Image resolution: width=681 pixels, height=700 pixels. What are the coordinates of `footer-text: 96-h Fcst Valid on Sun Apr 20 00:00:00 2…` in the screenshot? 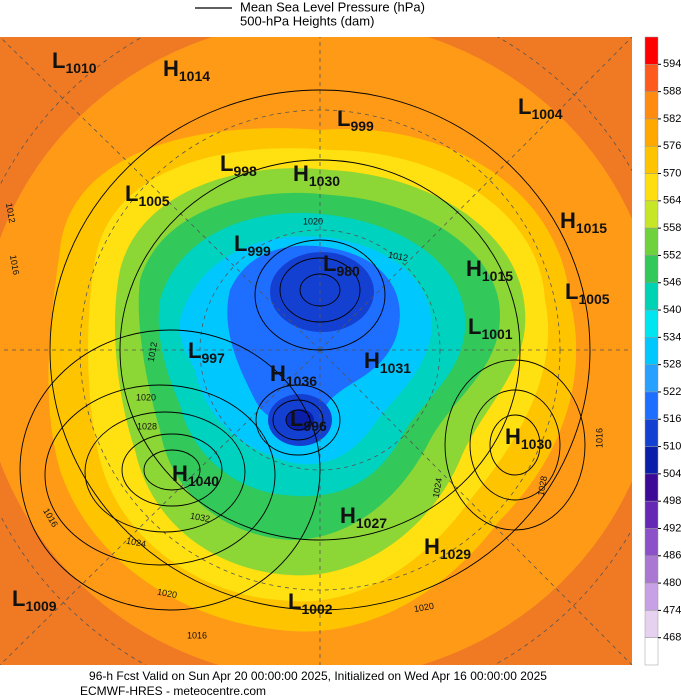 It's located at (318, 676).